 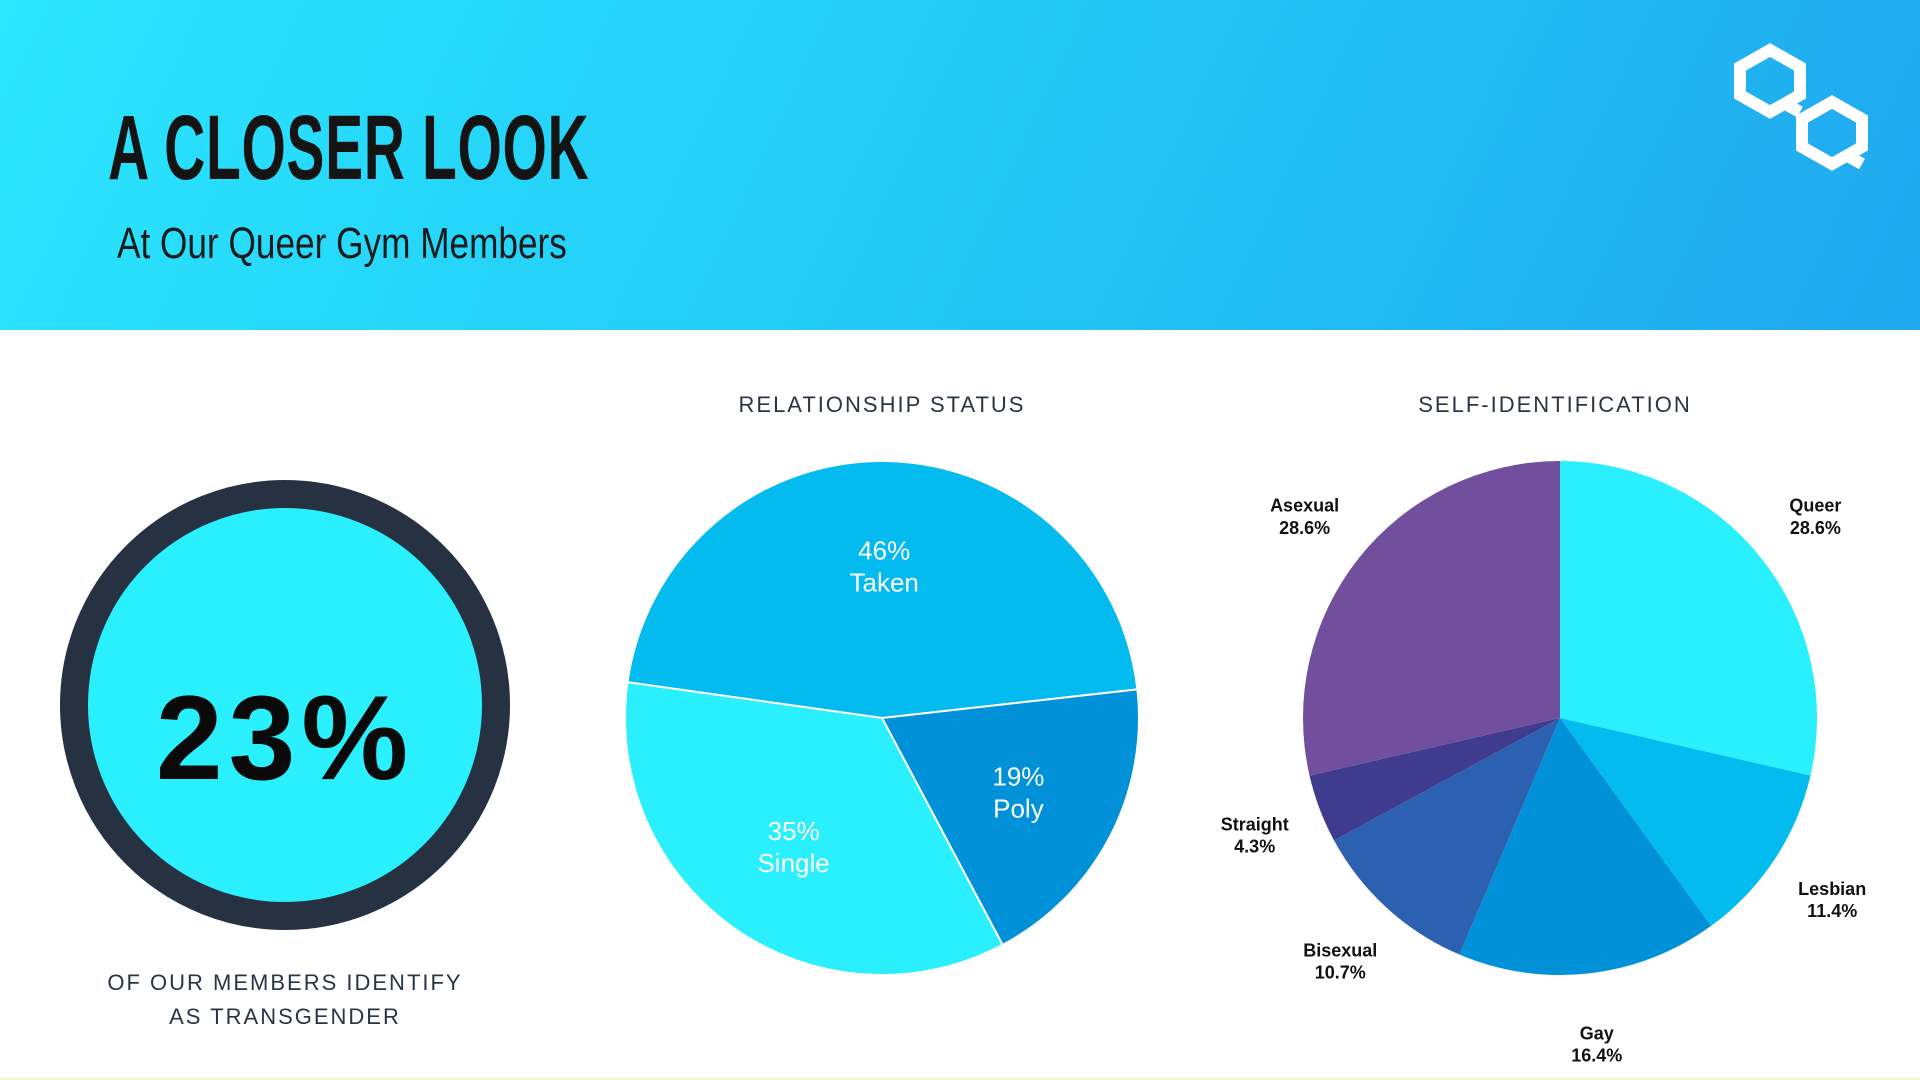 I want to click on identity-label-queer: Queer 28.6%, so click(x=1815, y=517).